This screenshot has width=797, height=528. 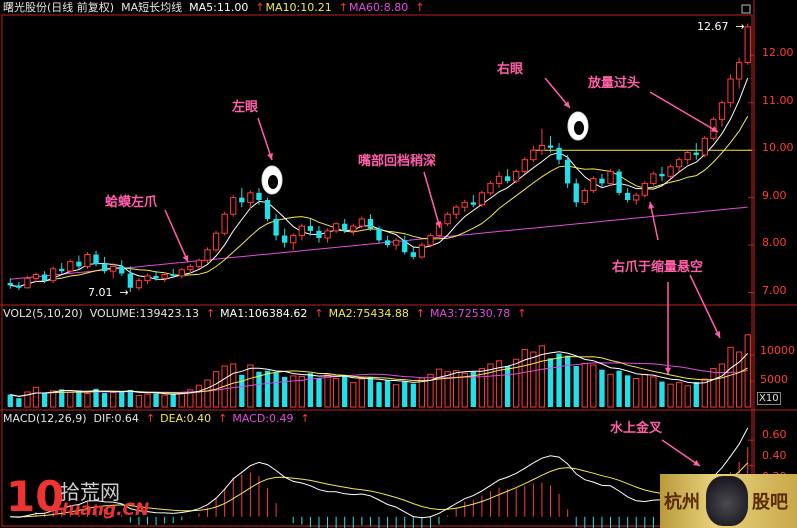 I want to click on arrow-right-icon: →, so click(x=740, y=26).